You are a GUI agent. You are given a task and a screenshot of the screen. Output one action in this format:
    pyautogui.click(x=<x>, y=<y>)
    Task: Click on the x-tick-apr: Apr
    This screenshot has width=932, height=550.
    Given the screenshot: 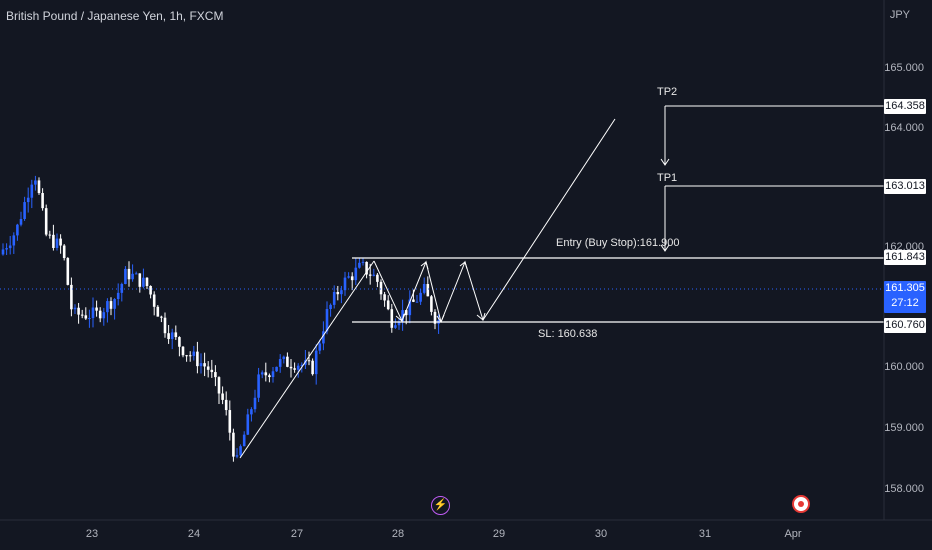 What is the action you would take?
    pyautogui.click(x=793, y=534)
    